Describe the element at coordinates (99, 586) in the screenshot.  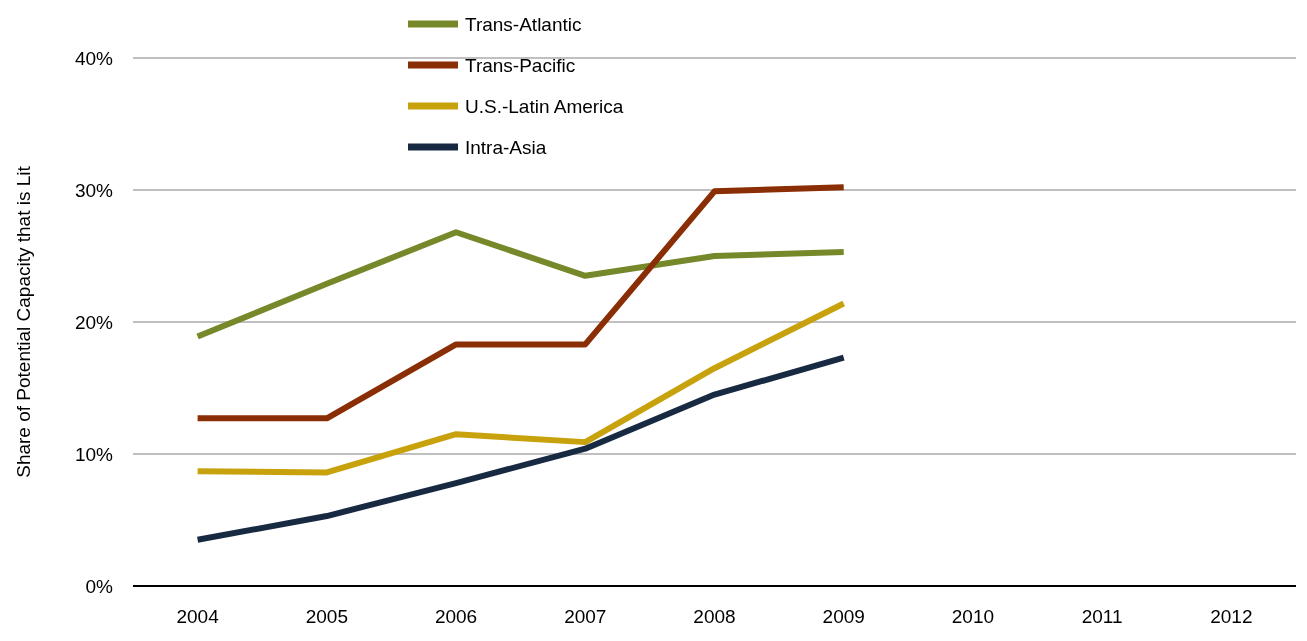
I see `y-tick-label: 0%` at that location.